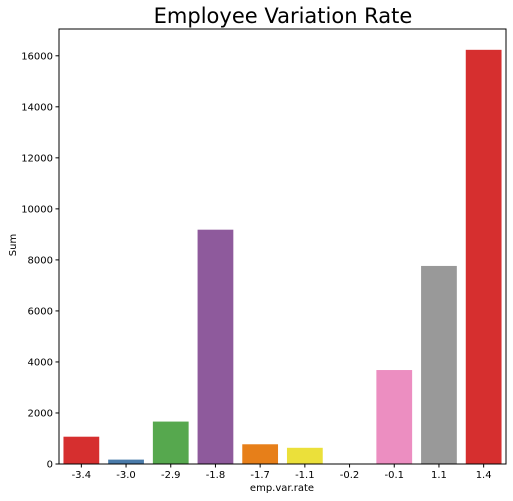 The width and height of the screenshot is (513, 501). Describe the element at coordinates (394, 417) in the screenshot. I see `bar--0.1` at that location.